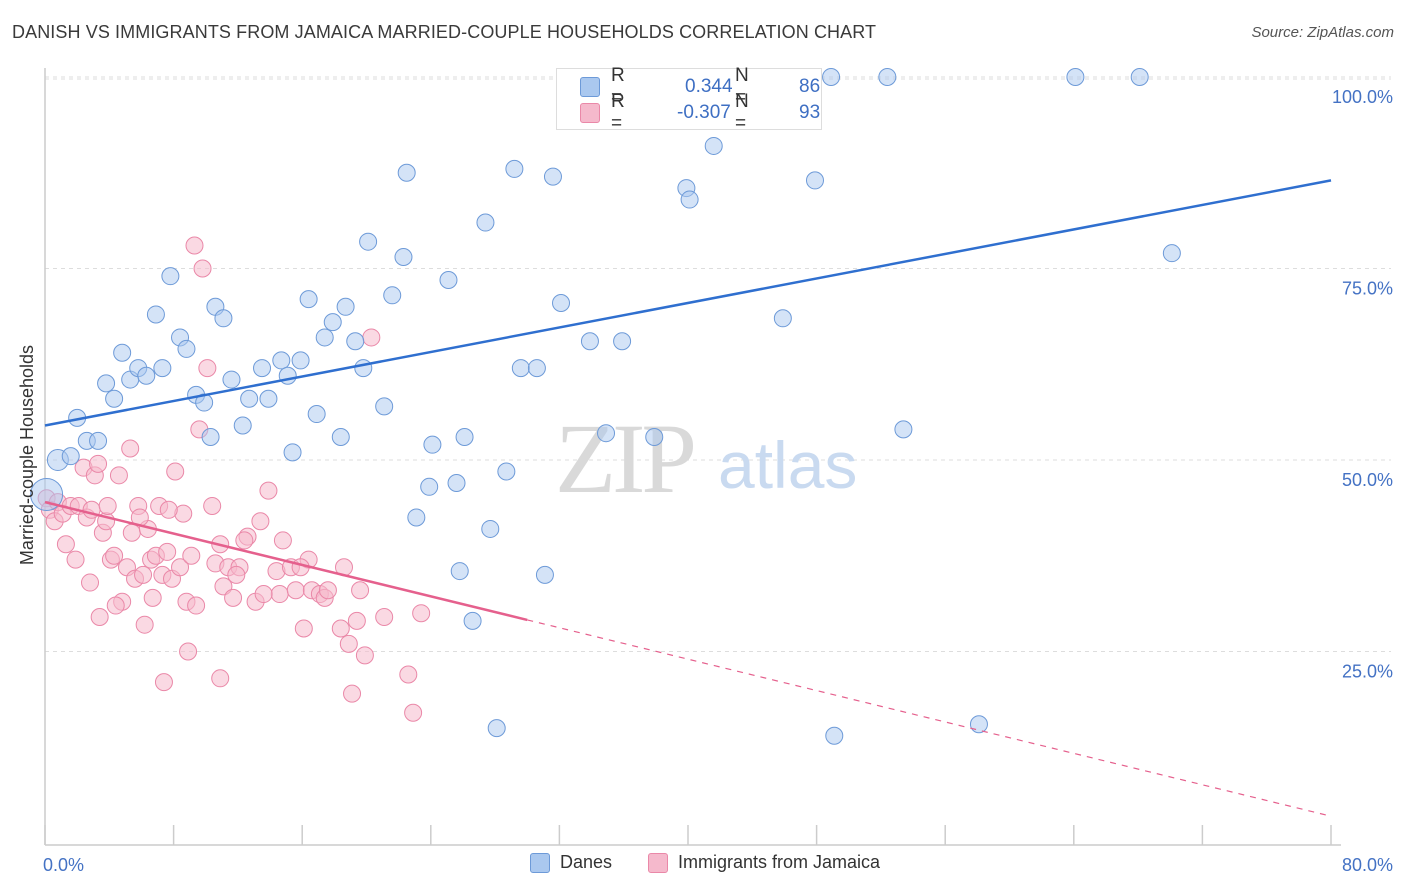  I want to click on r-value-danes: 0.344, so click(709, 86).